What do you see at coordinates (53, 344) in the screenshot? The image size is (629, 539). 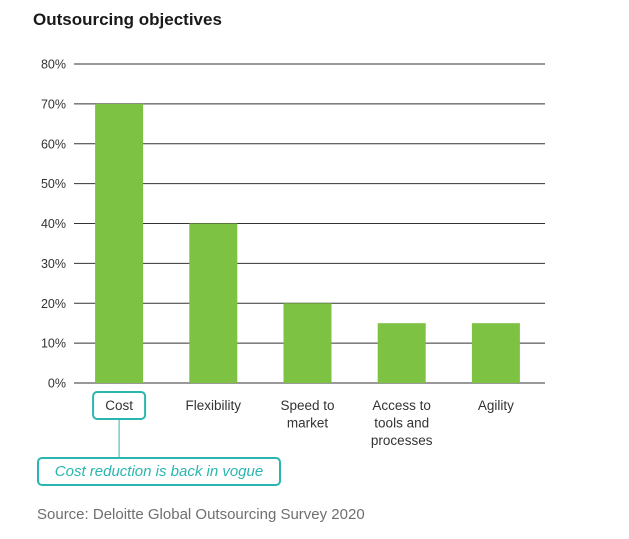 I see `y-tick-label: 10%` at bounding box center [53, 344].